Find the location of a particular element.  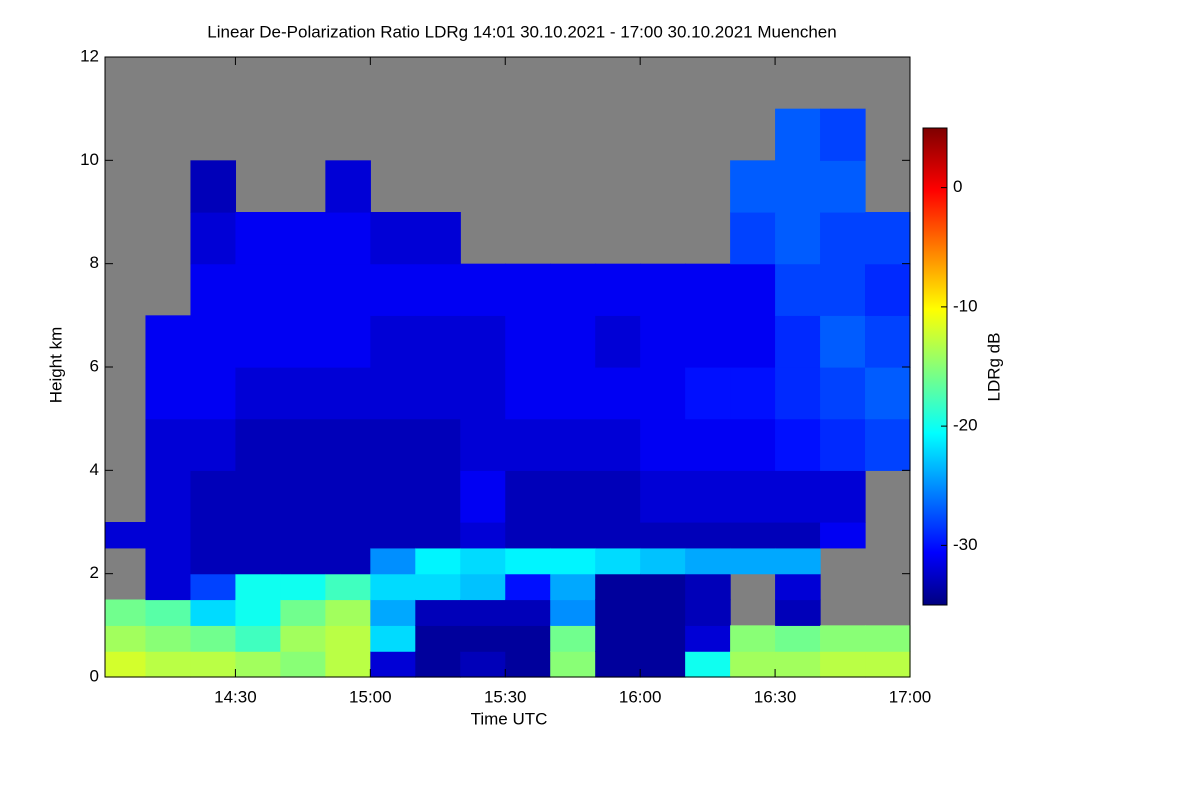

x-tick-label: 17:00 is located at coordinates (910, 696).